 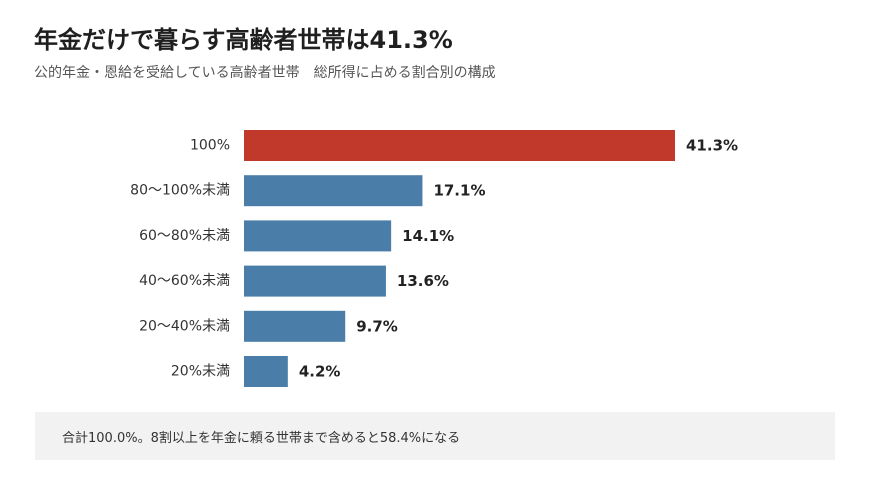 What do you see at coordinates (428, 236) in the screenshot?
I see `value-label-2: 14.1%` at bounding box center [428, 236].